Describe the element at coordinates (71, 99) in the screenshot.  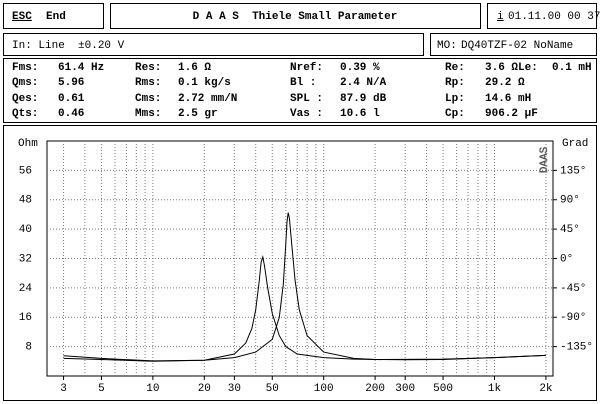
I see `param-value: 0.61` at that location.